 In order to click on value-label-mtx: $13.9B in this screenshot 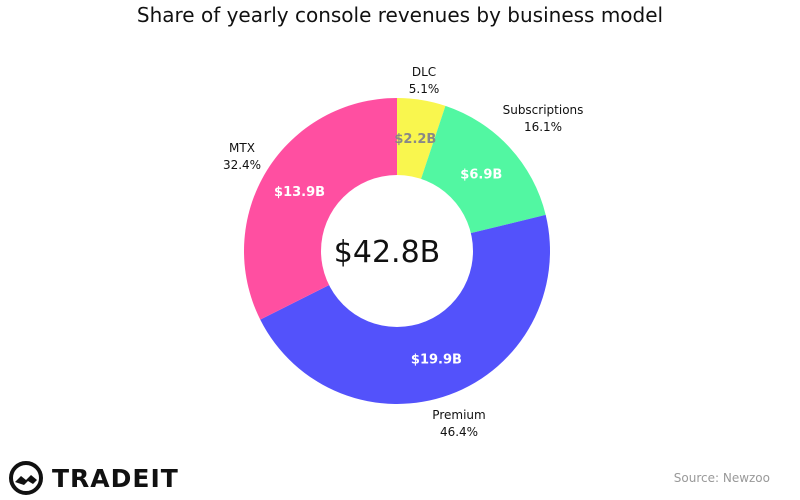, I will do `click(299, 192)`.